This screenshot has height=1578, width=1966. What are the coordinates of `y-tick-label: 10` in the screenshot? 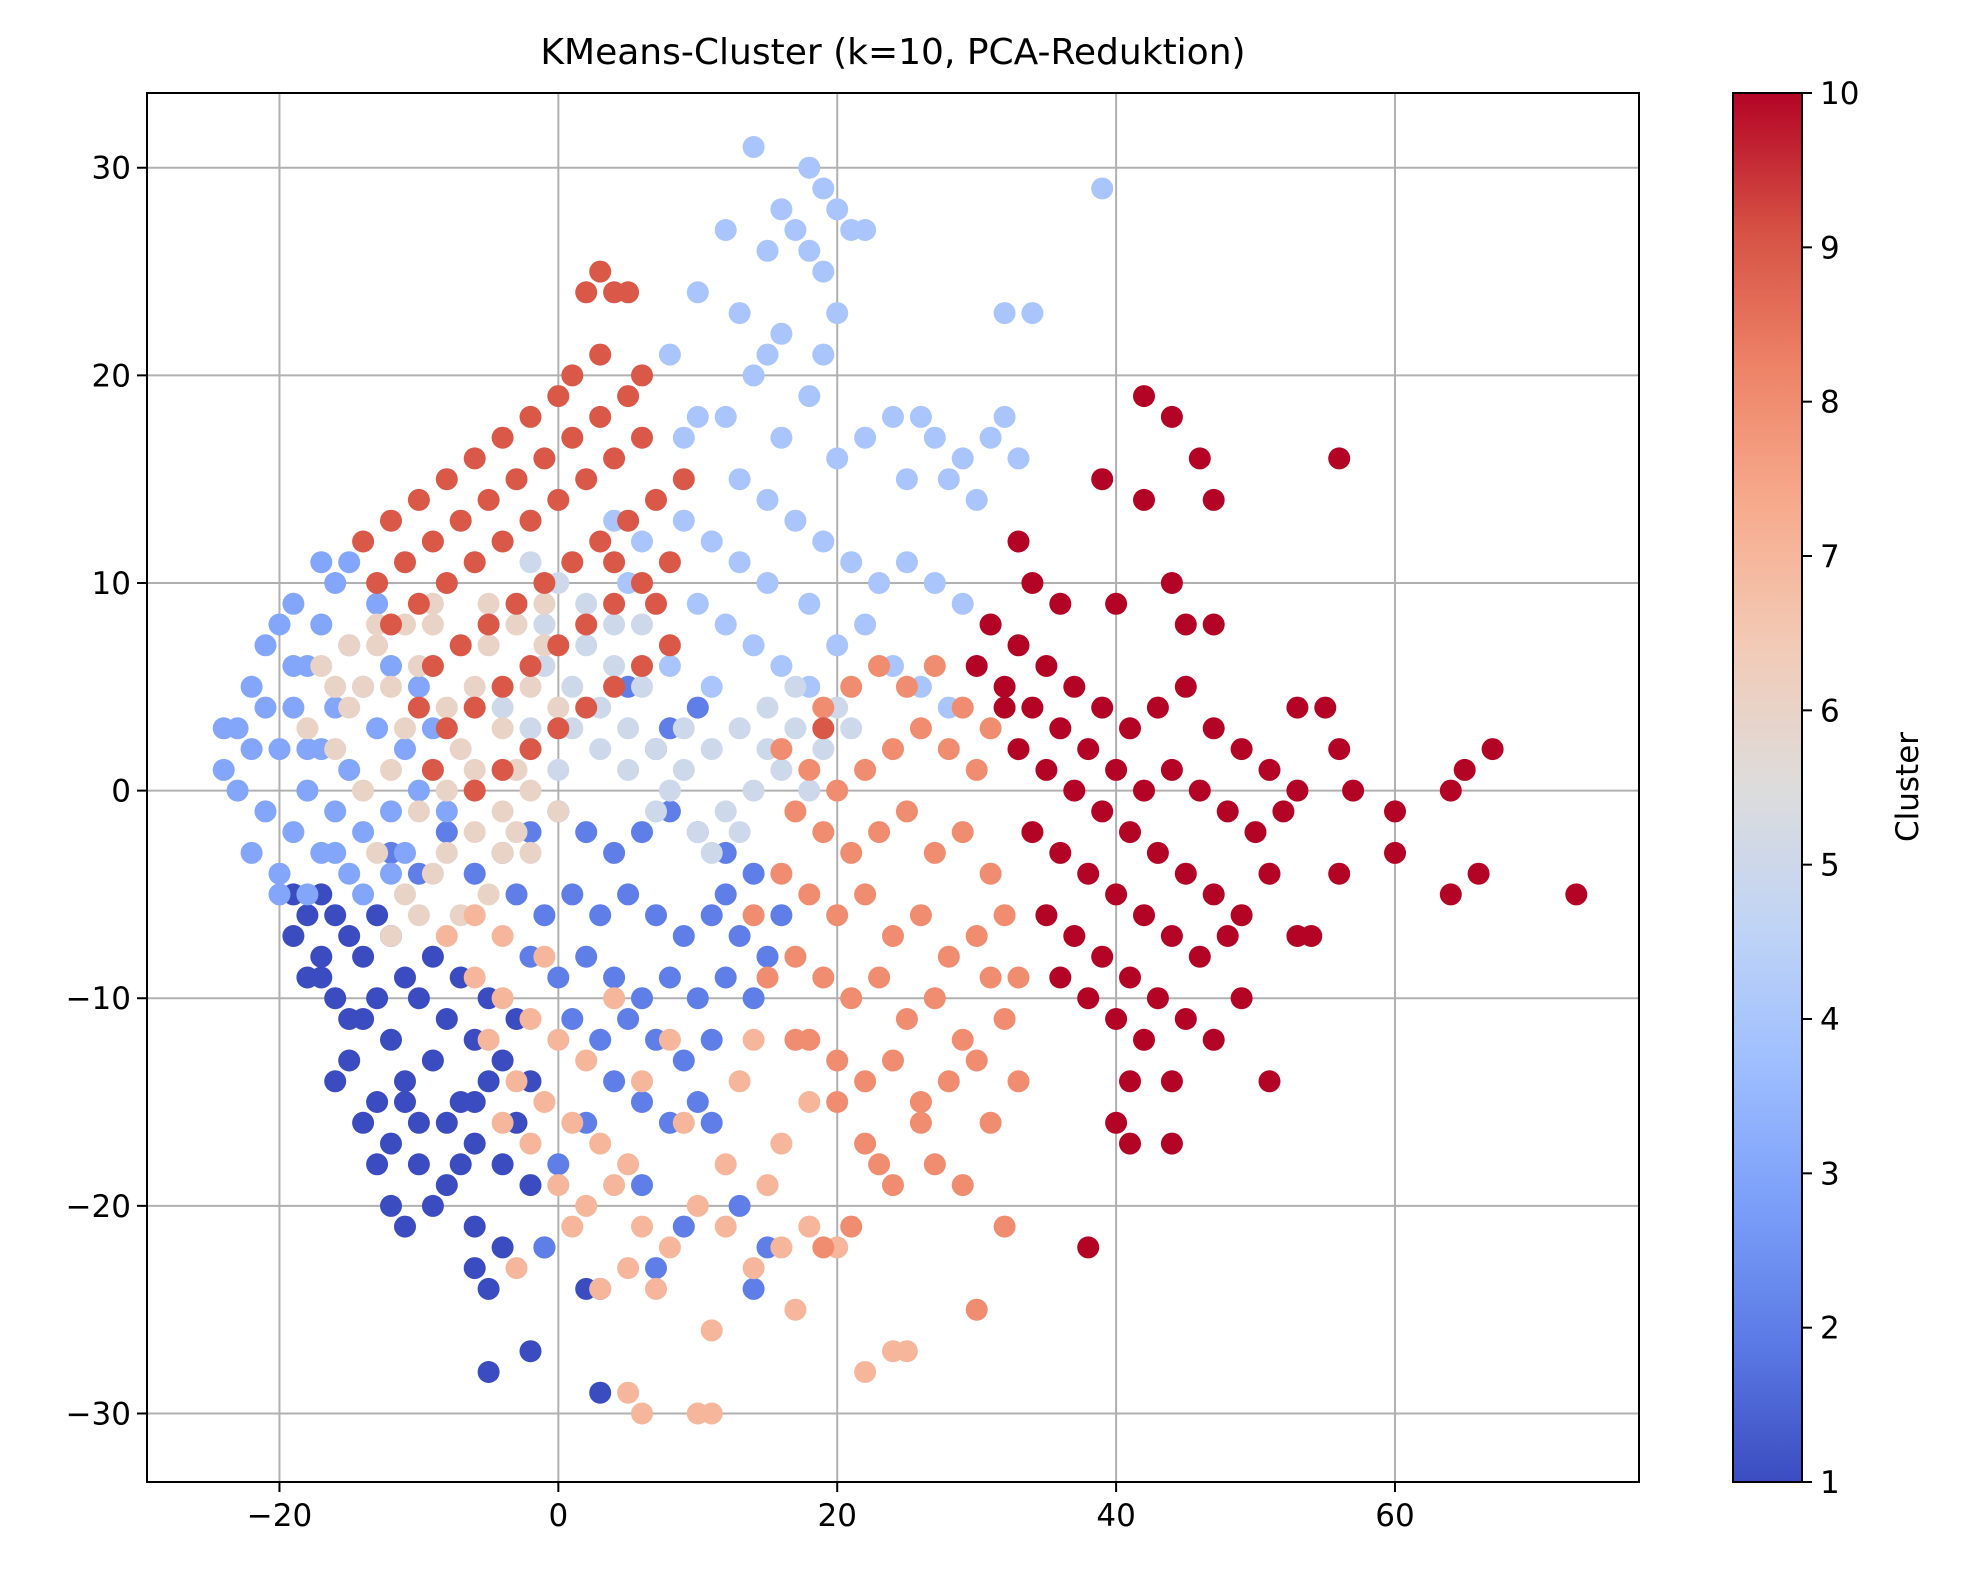 It's located at (111, 584).